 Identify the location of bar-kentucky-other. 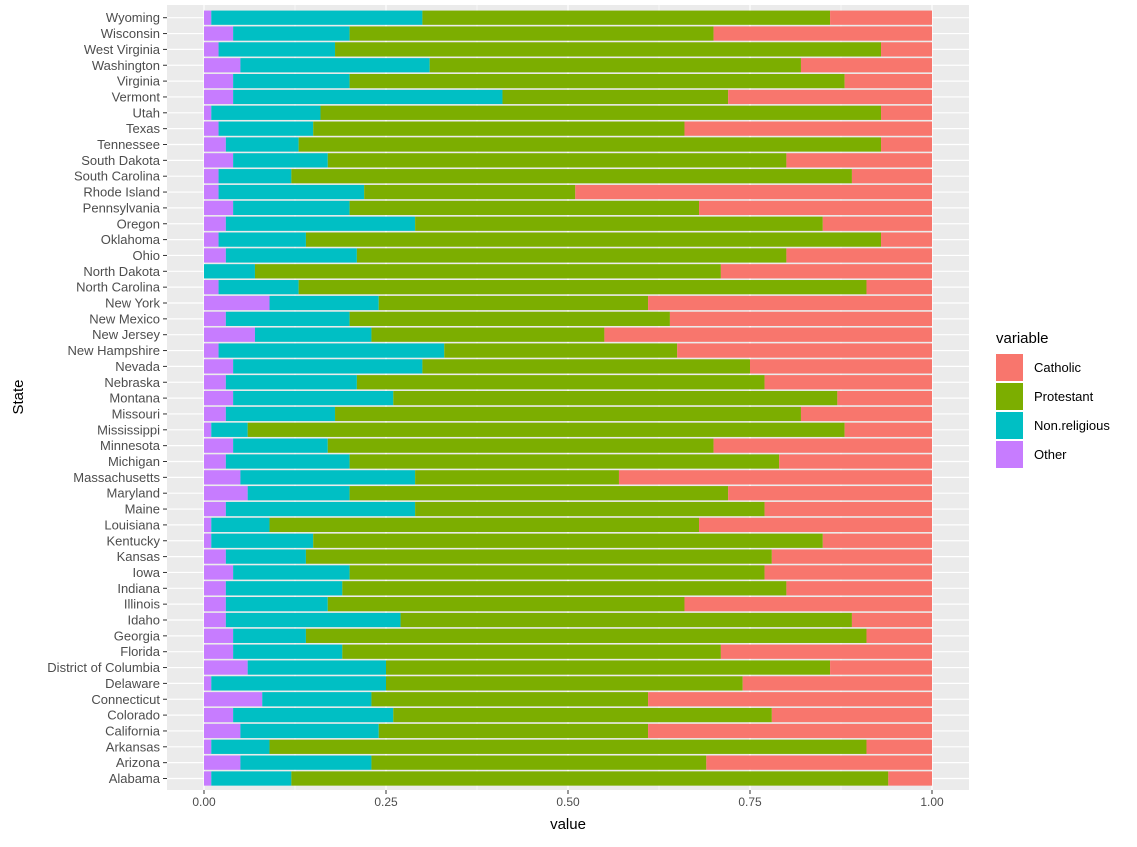
(208, 540).